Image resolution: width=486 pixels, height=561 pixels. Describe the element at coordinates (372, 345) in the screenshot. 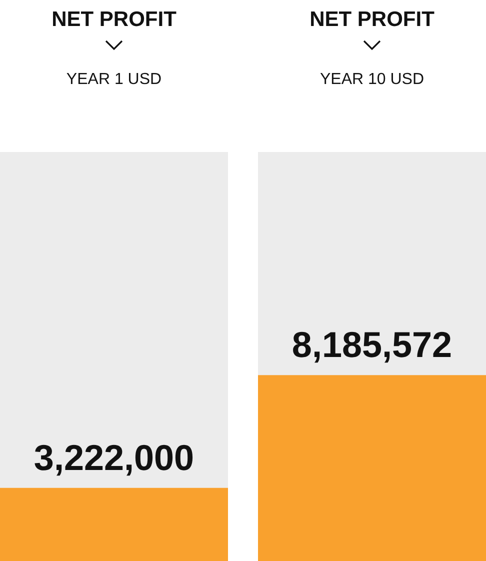

I see `data-label: 8,185,572` at that location.